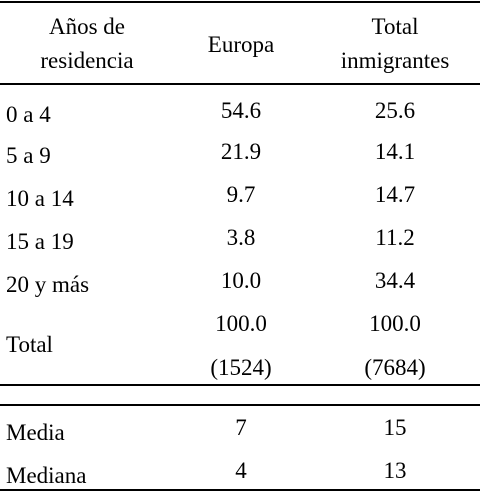 Image resolution: width=480 pixels, height=494 pixels. Describe the element at coordinates (46, 475) in the screenshot. I see `row-label: Mediana` at that location.